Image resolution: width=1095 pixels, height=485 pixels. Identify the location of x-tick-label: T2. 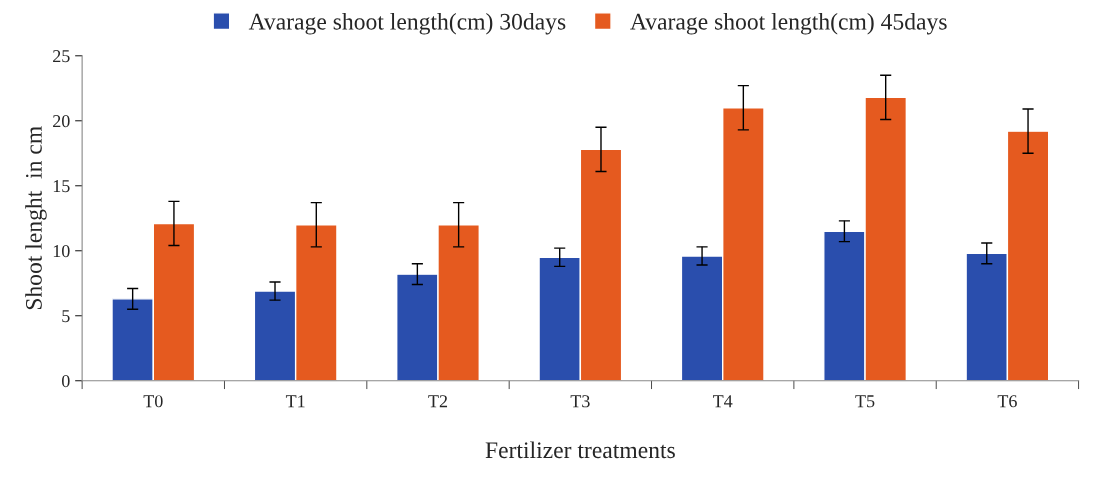
(438, 401).